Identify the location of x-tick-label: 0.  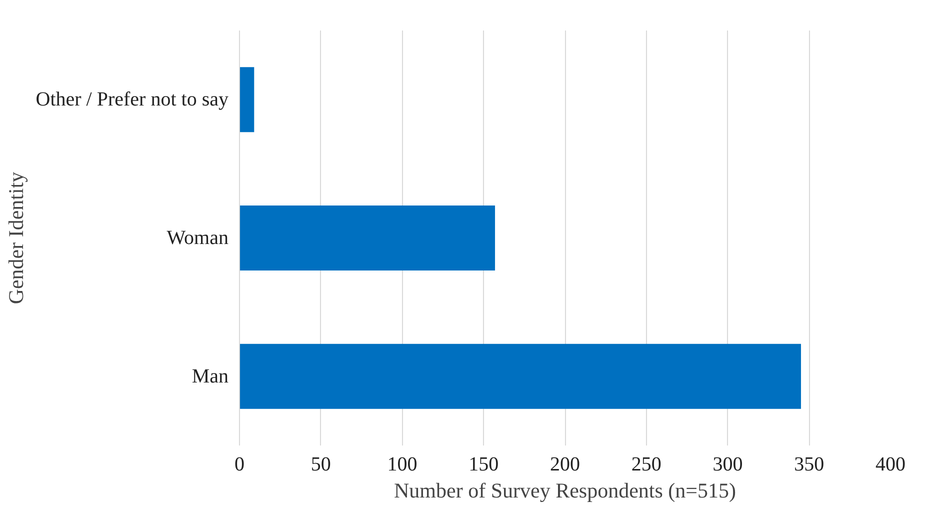
(239, 465).